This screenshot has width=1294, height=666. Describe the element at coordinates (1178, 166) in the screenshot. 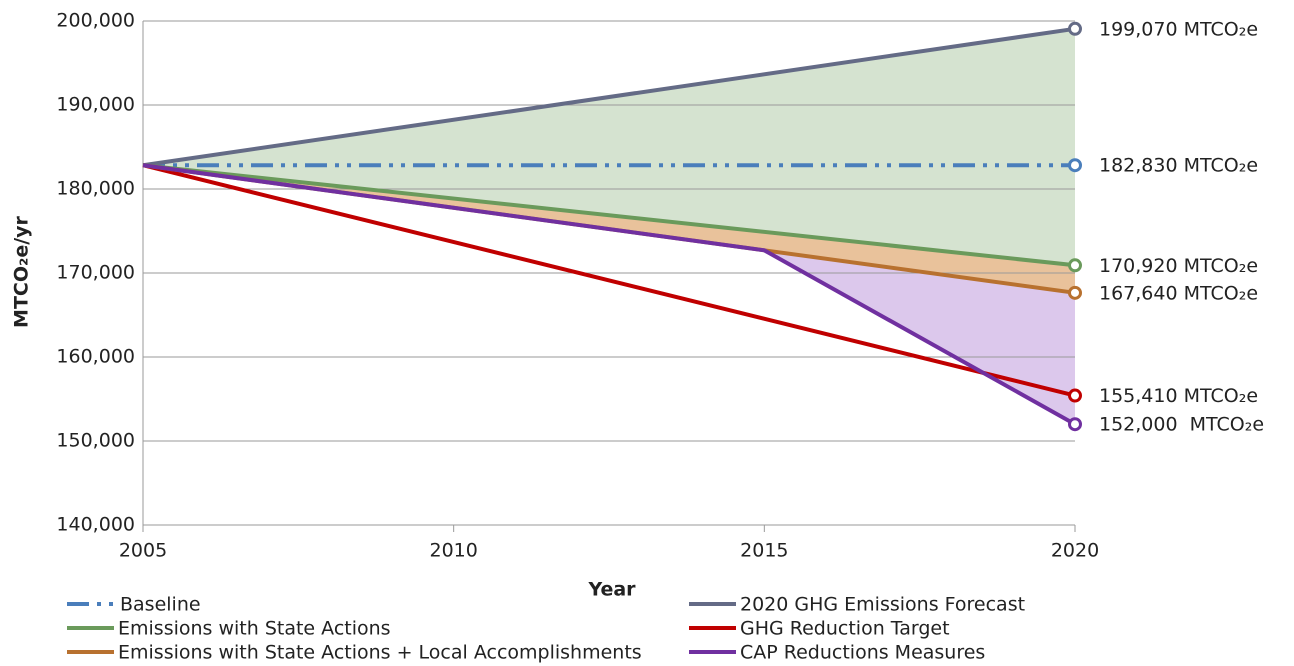

I see `value-label: 182,830 MTCO₂e` at that location.